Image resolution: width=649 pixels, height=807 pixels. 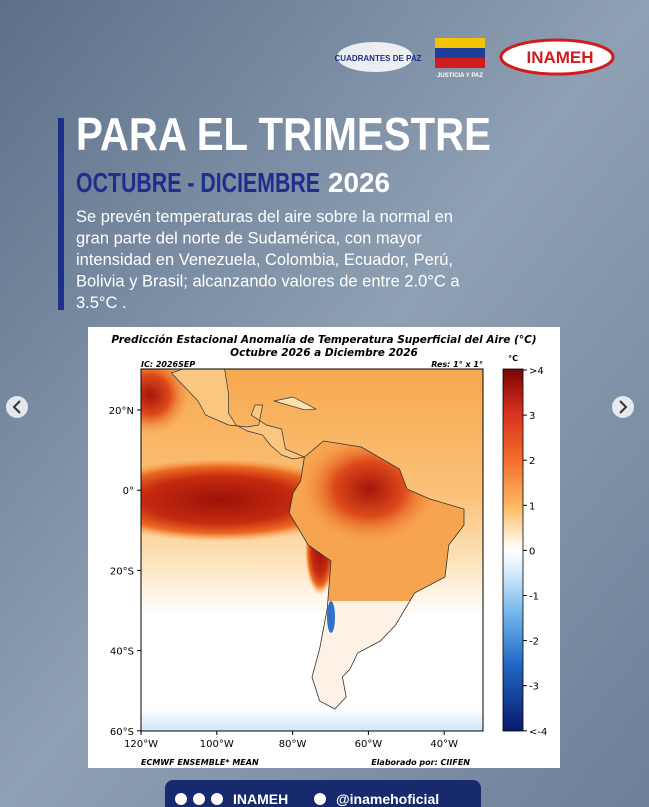 What do you see at coordinates (217, 744) in the screenshot?
I see `lon-label: 100°W` at bounding box center [217, 744].